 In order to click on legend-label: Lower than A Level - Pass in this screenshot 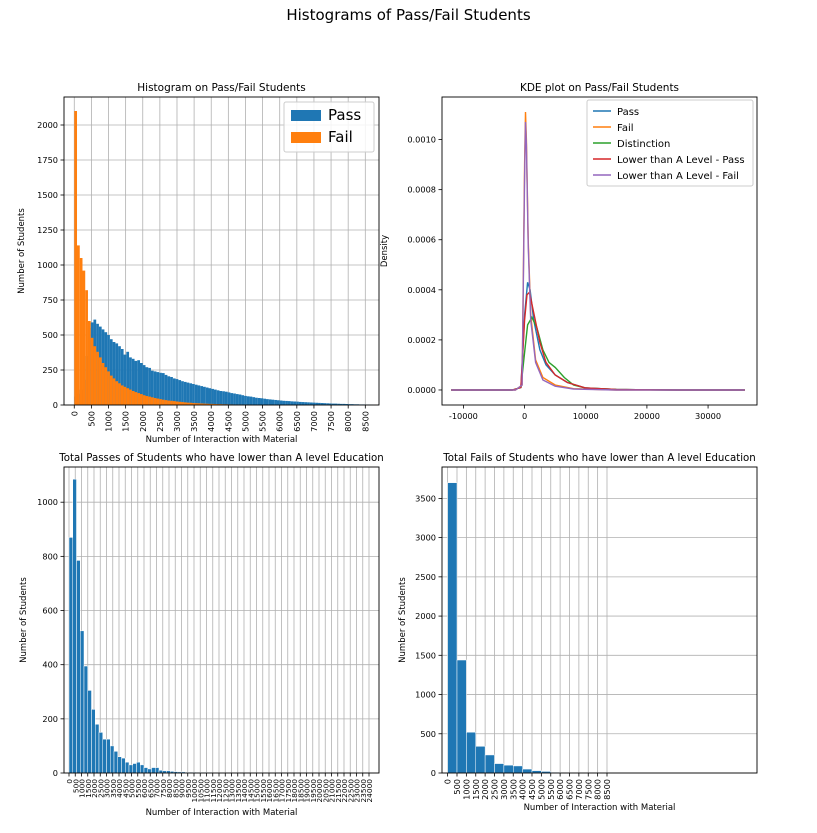, I will do `click(681, 160)`.